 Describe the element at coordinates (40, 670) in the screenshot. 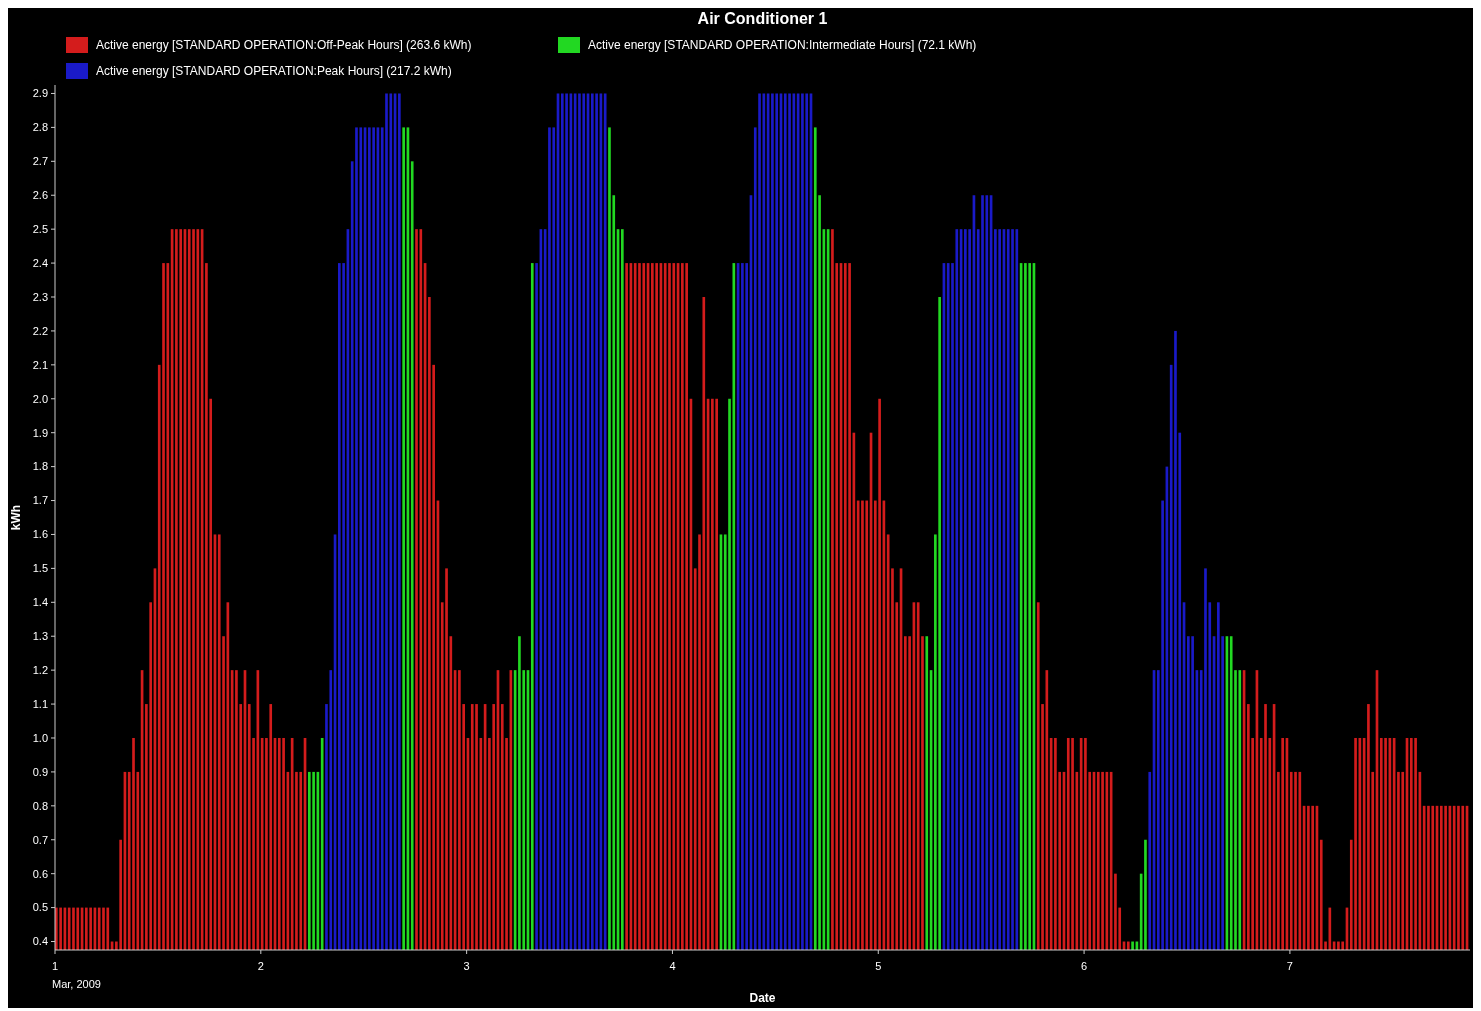

I see `y-tick-label: 1.2` at that location.